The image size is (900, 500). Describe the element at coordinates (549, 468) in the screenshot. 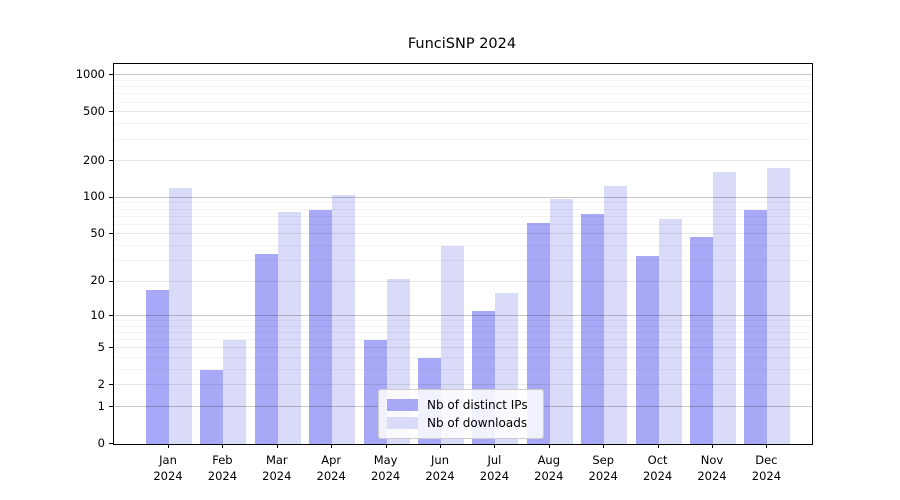

I see `x-tick-label: Aug 2024` at that location.